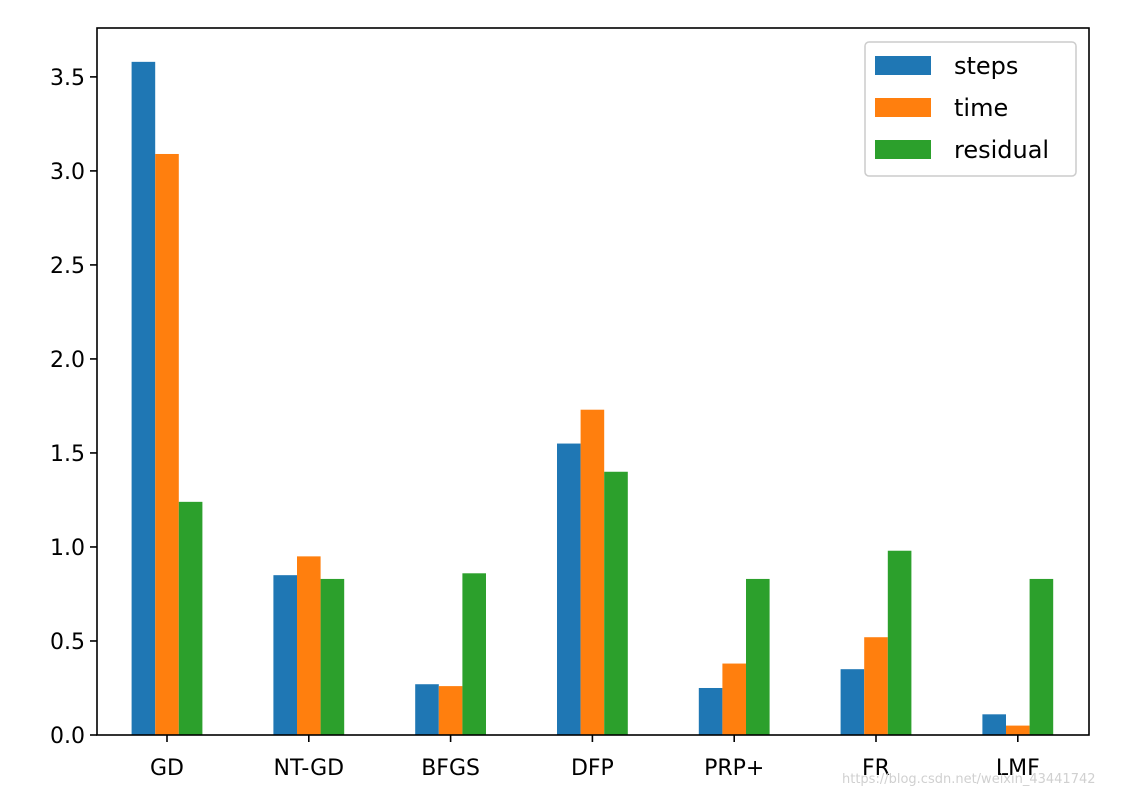 This screenshot has width=1124, height=799. What do you see at coordinates (592, 572) in the screenshot?
I see `bar-time-dfp` at bounding box center [592, 572].